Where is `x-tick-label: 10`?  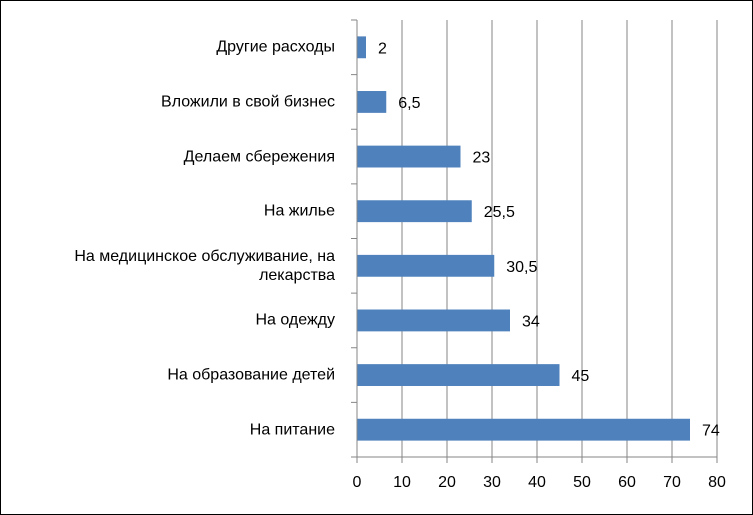 x-tick-label: 10 is located at coordinates (402, 482).